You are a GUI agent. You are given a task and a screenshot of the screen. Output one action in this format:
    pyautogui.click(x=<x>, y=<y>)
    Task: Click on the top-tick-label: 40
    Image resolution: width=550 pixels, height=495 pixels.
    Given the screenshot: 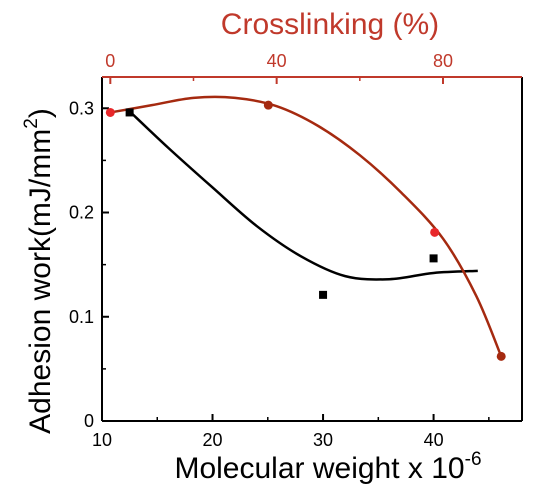 What is the action you would take?
    pyautogui.click(x=277, y=61)
    